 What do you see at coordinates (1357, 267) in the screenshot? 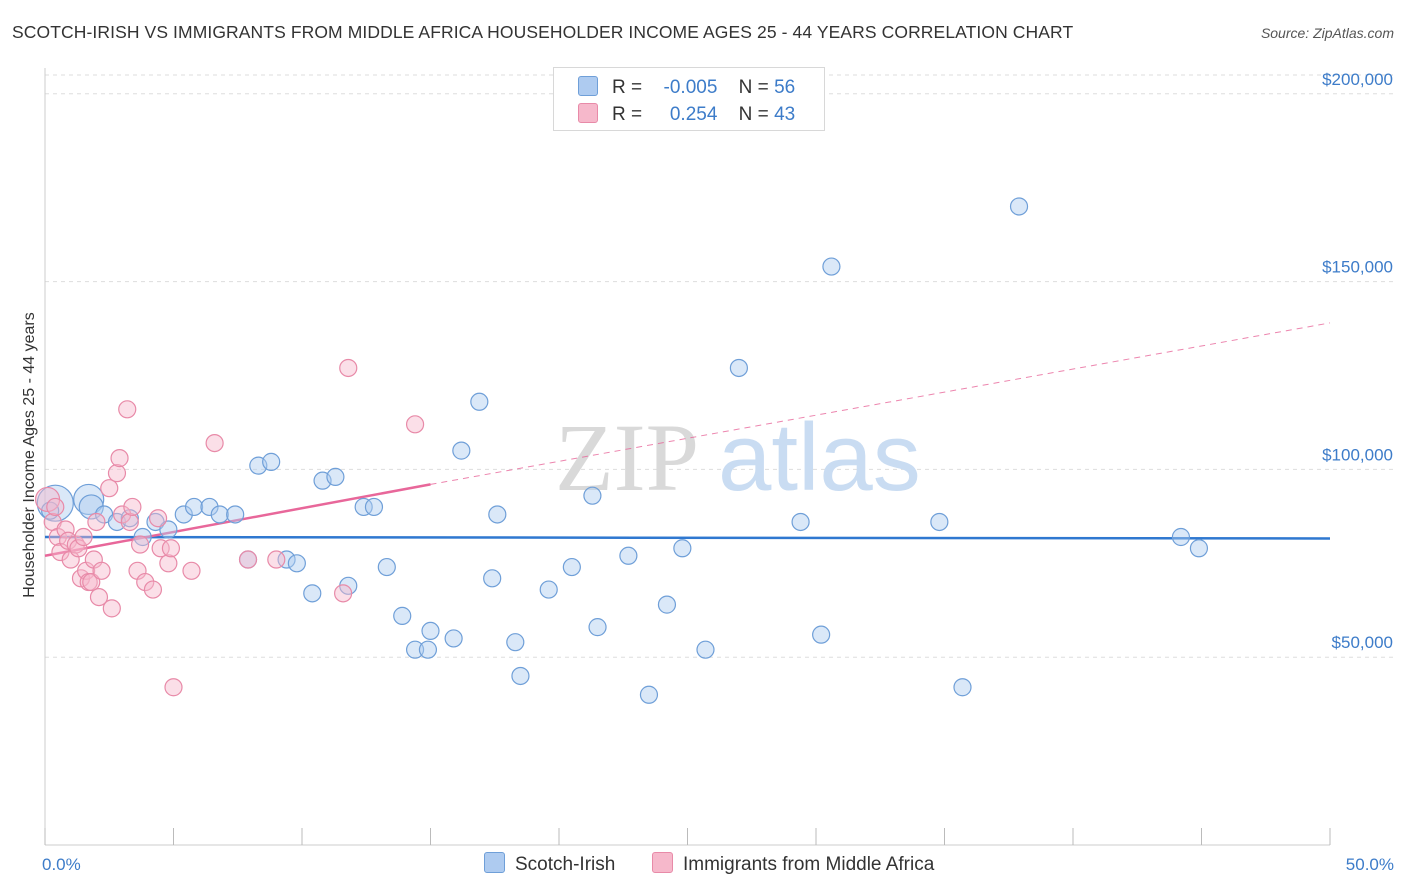
I see `y-tick-label: $150,000` at bounding box center [1357, 267].